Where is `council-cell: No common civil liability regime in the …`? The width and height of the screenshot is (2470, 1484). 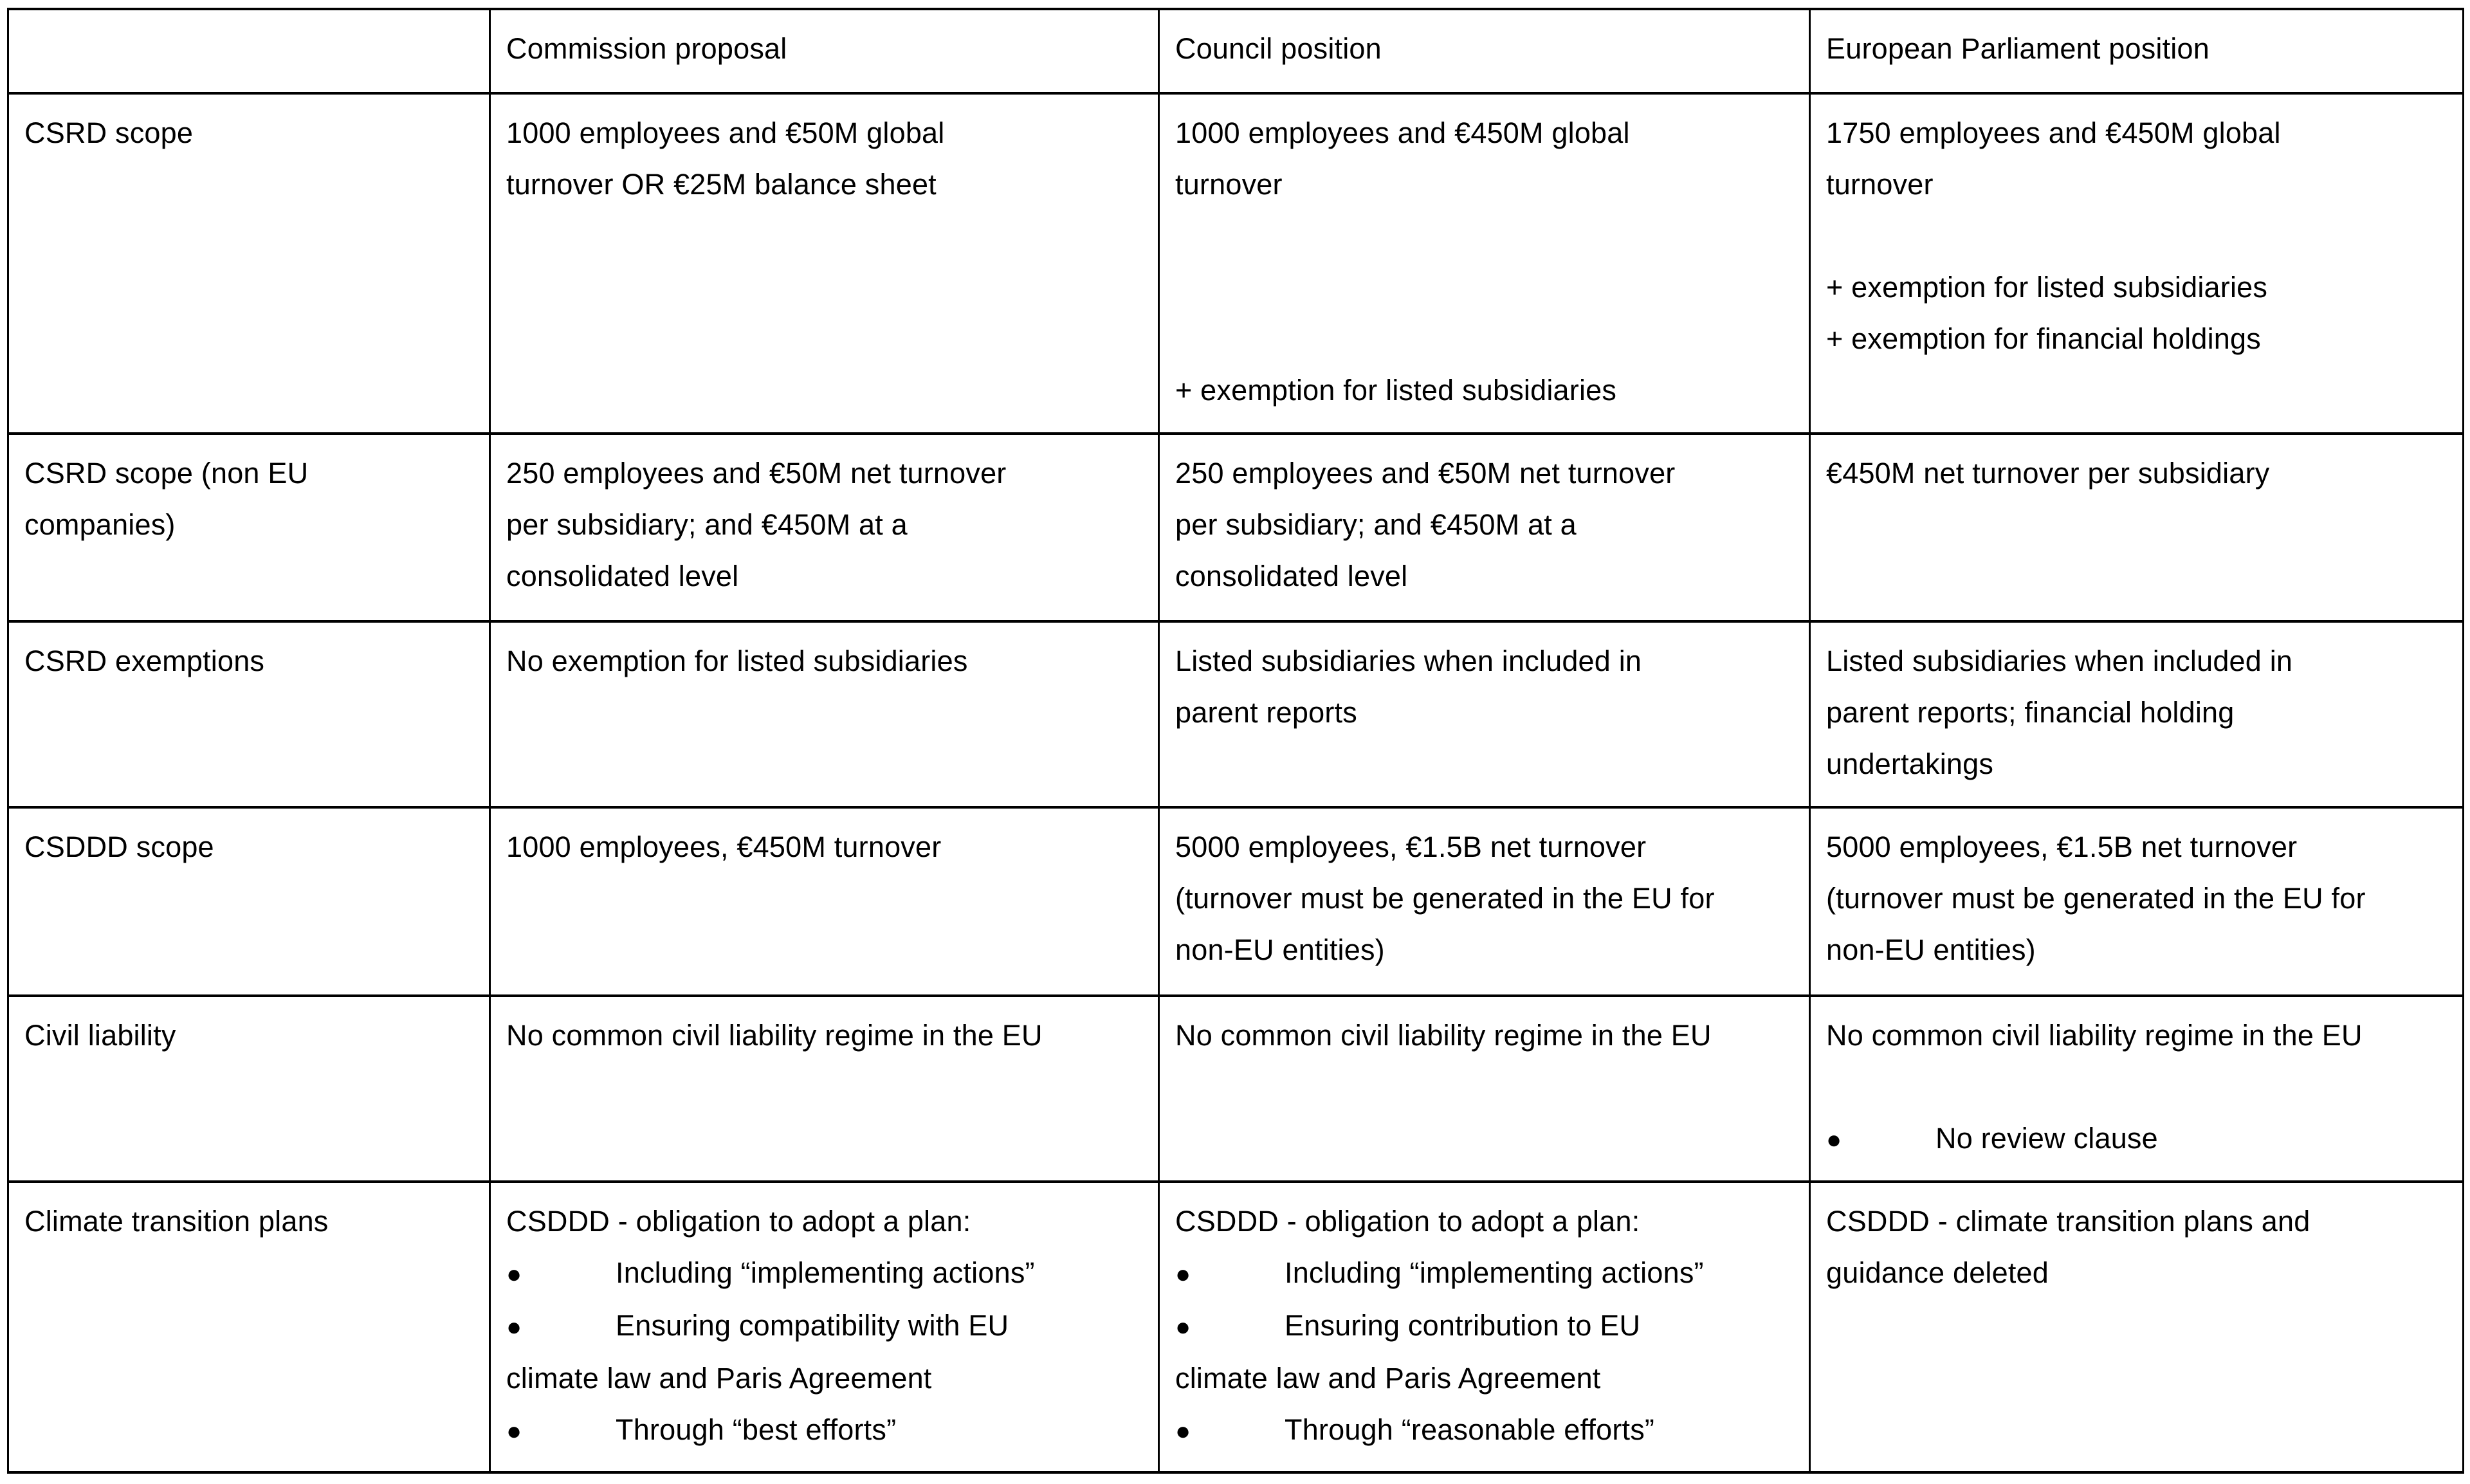
council-cell: No common civil liability regime in the … is located at coordinates (1484, 1088).